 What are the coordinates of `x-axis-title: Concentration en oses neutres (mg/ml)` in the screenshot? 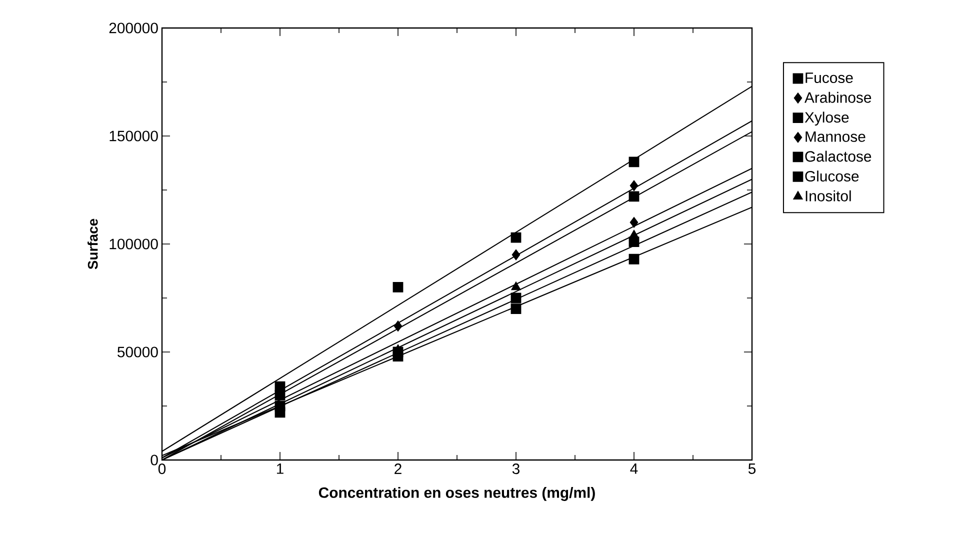 It's located at (456, 493).